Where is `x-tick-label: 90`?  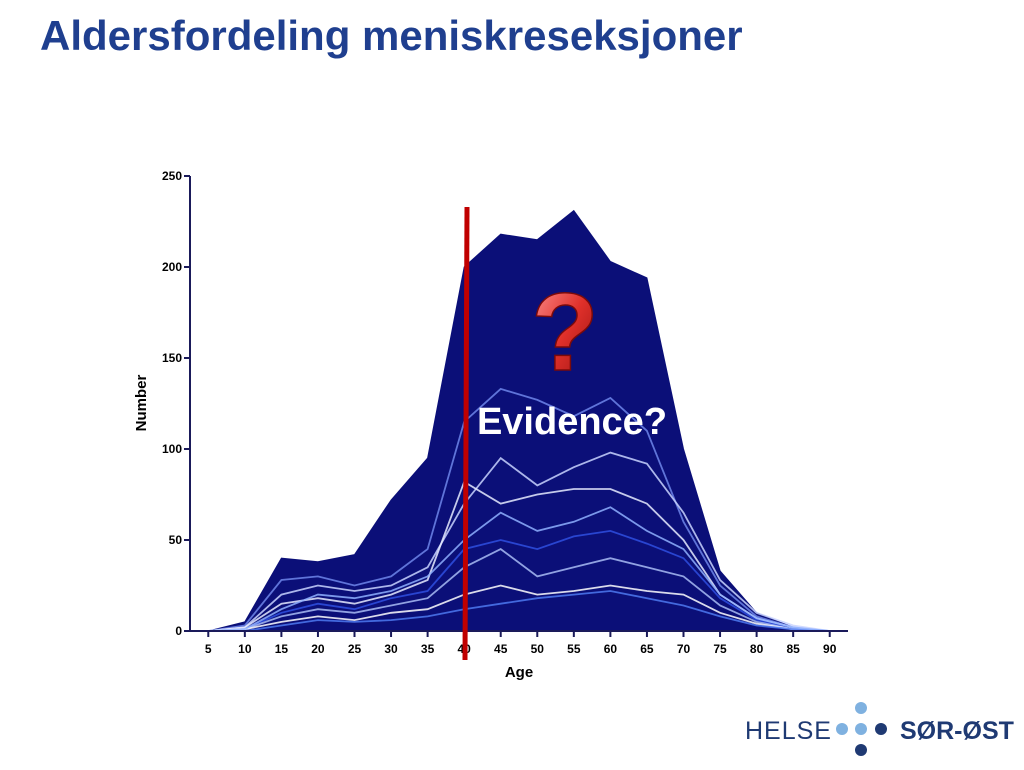
x-tick-label: 90 is located at coordinates (830, 649).